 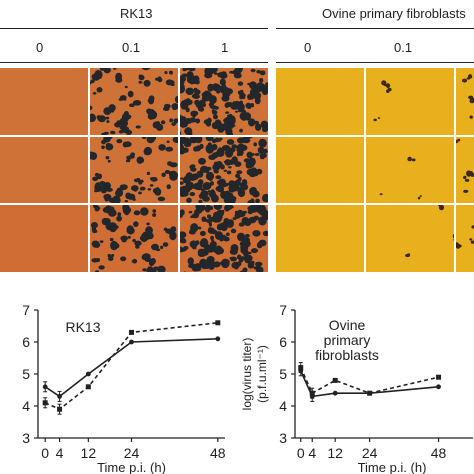 I want to click on rule-top-left, so click(x=134, y=28).